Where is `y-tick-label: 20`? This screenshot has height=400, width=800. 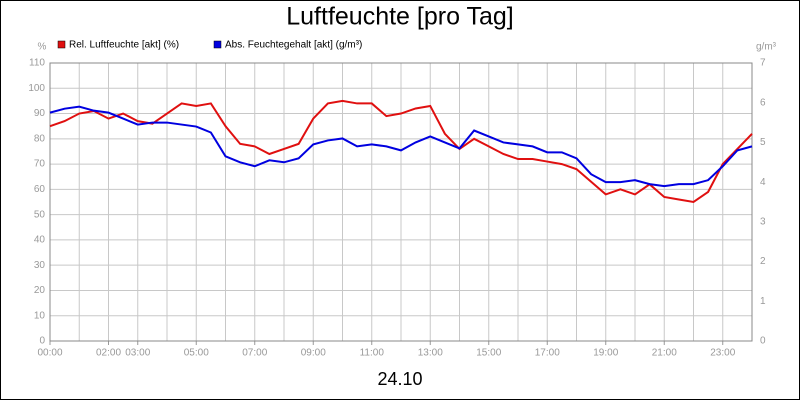 y-tick-label: 20 is located at coordinates (40, 290).